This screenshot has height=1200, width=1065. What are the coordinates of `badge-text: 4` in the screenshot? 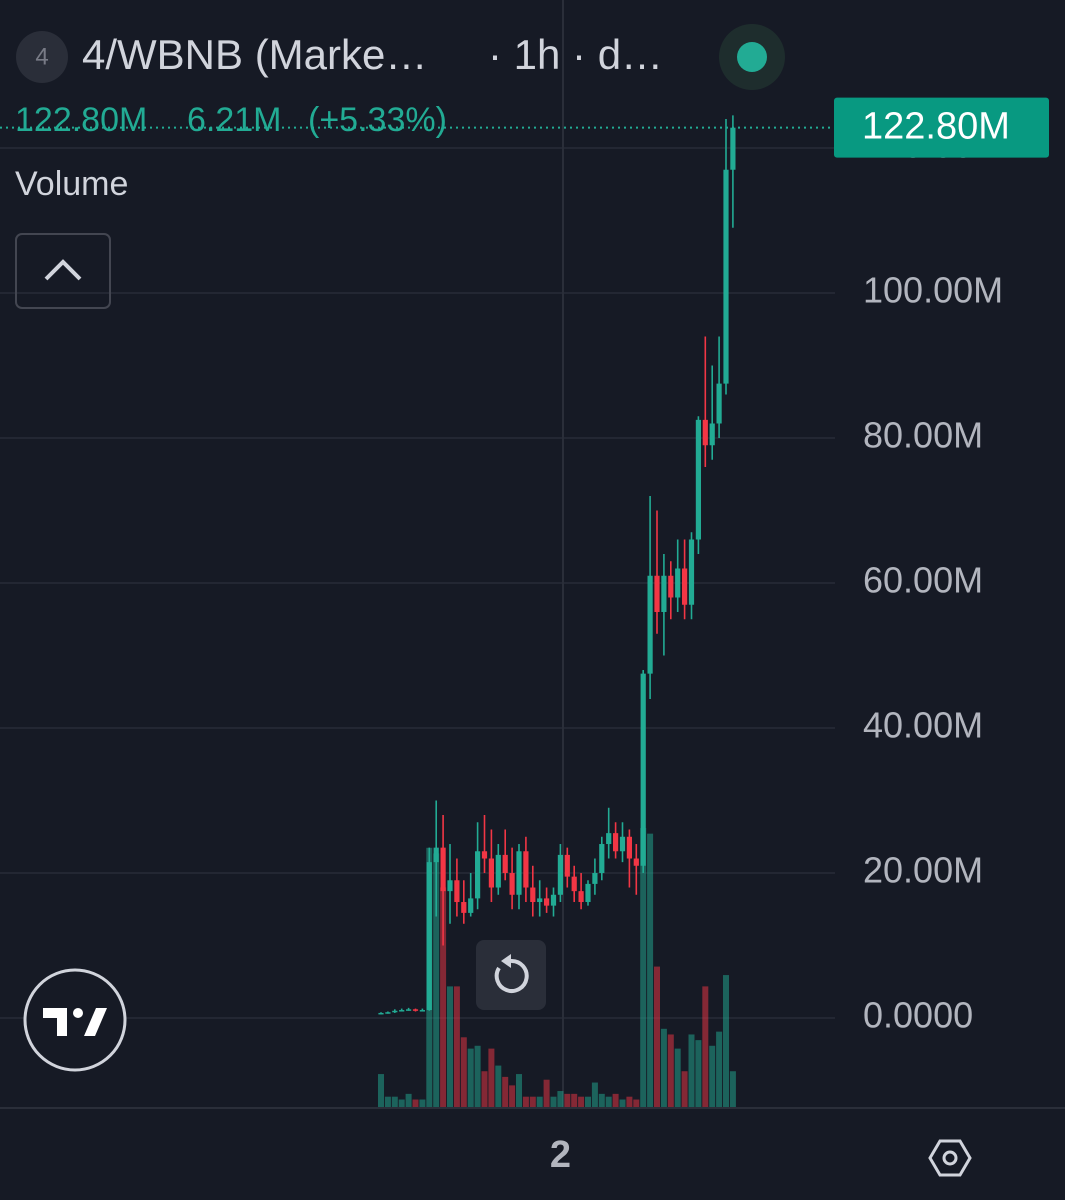 It's located at (41, 56).